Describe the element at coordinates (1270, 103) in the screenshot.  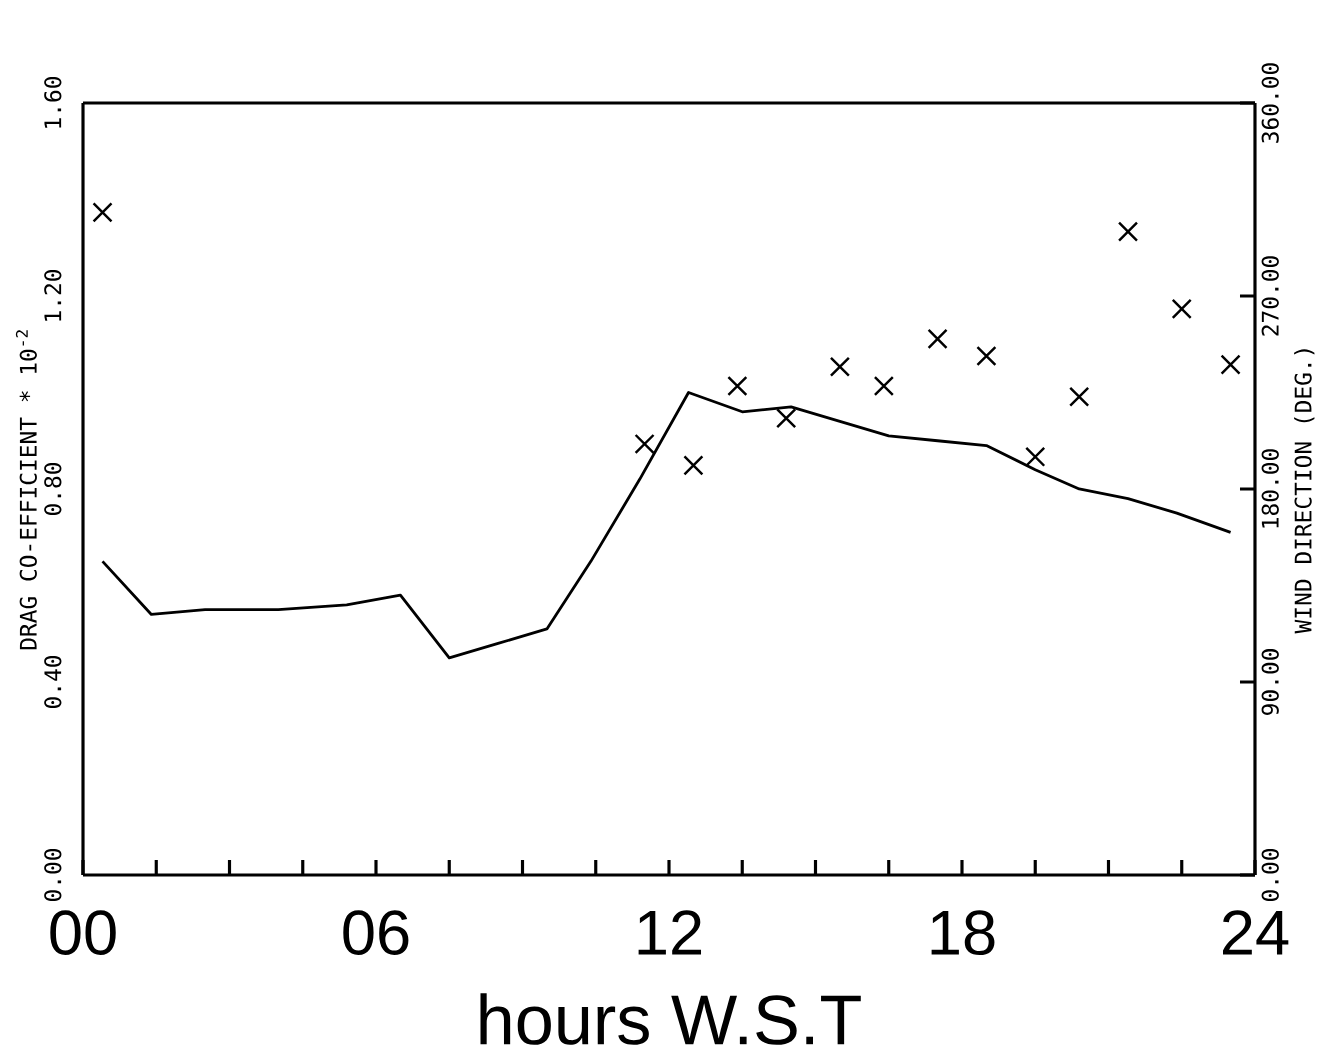
I see `y2-tick-label: 360.00` at that location.